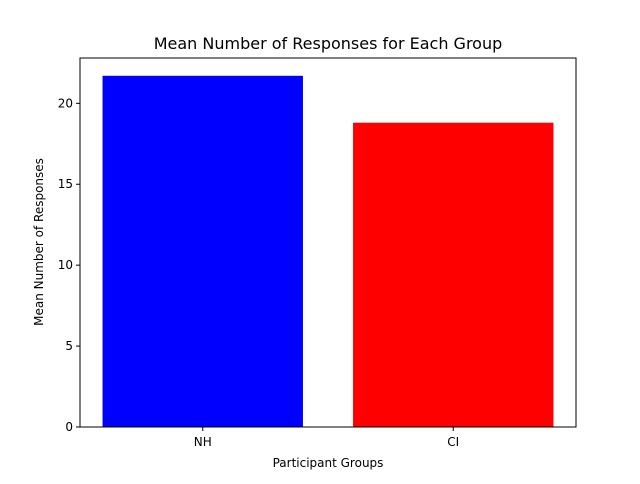 The width and height of the screenshot is (640, 484). I want to click on y-axis-ticks: 0 5 10 15 20, so click(69, 265).